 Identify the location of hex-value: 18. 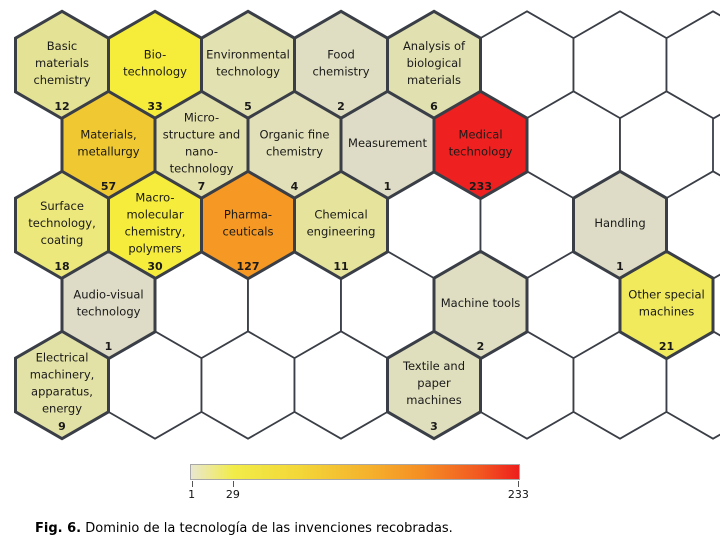
(61, 266).